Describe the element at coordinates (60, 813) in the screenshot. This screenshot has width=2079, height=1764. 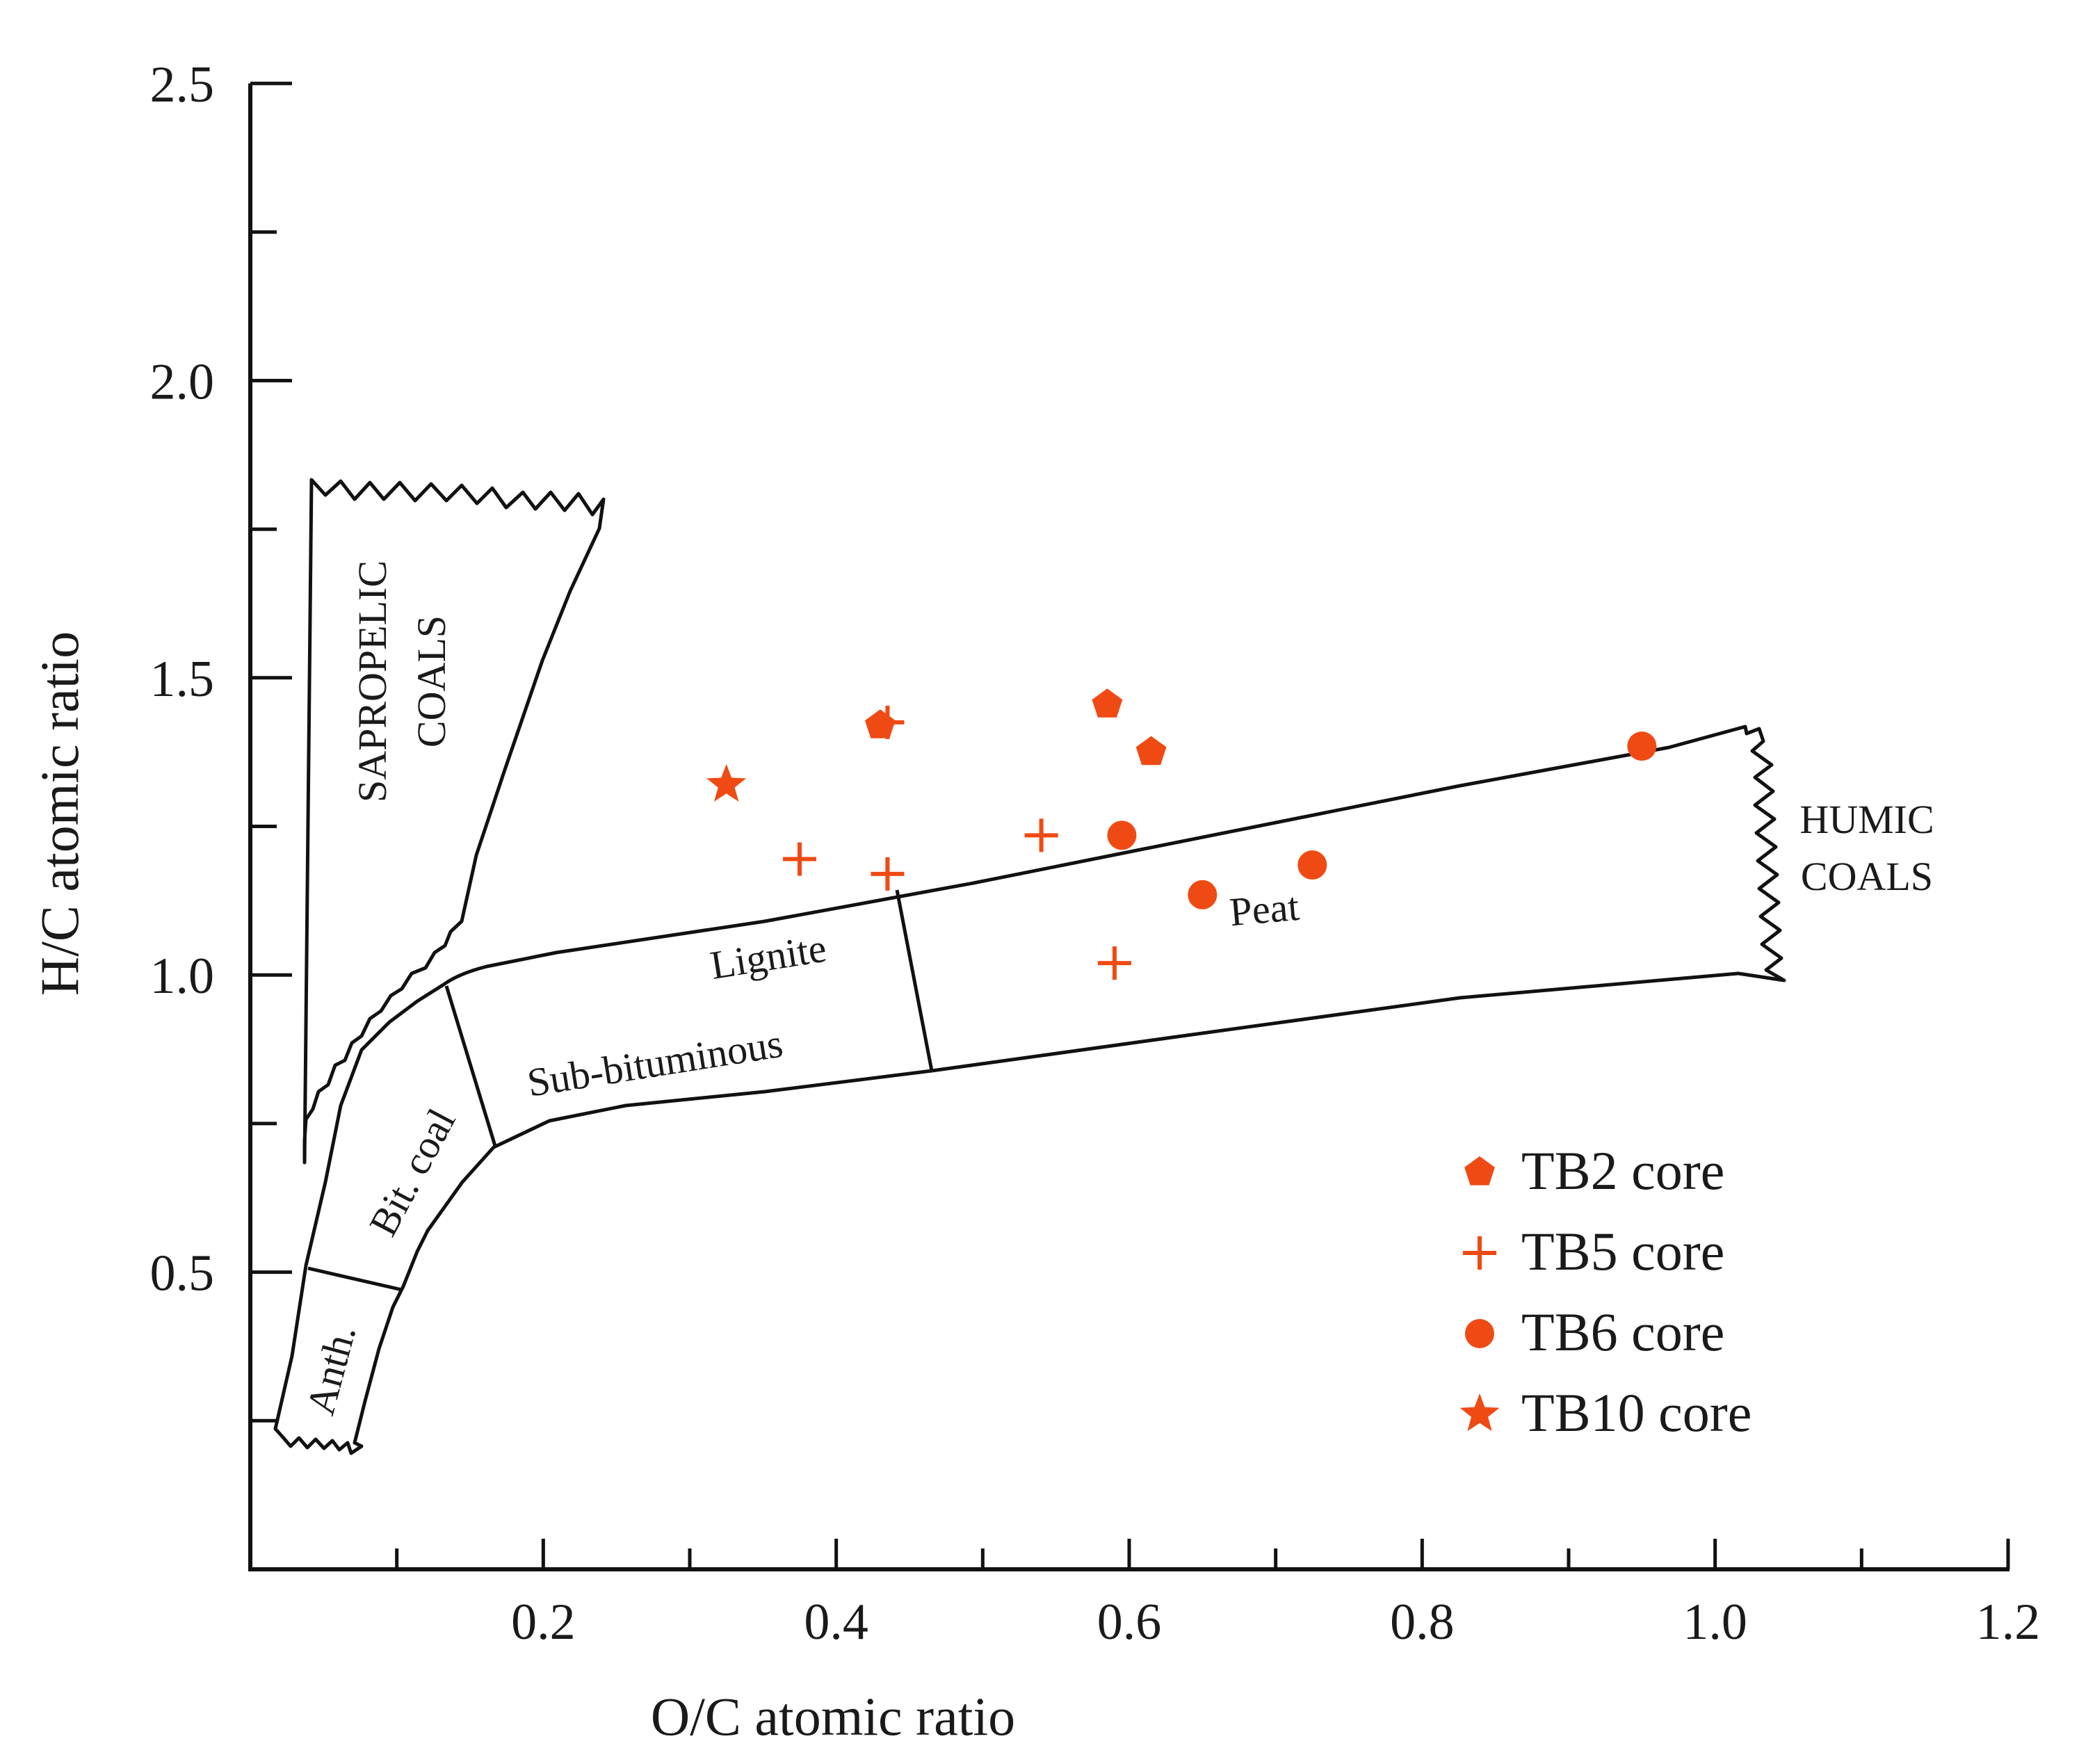
I see `y-axis-title: H/C atomic ratio` at that location.